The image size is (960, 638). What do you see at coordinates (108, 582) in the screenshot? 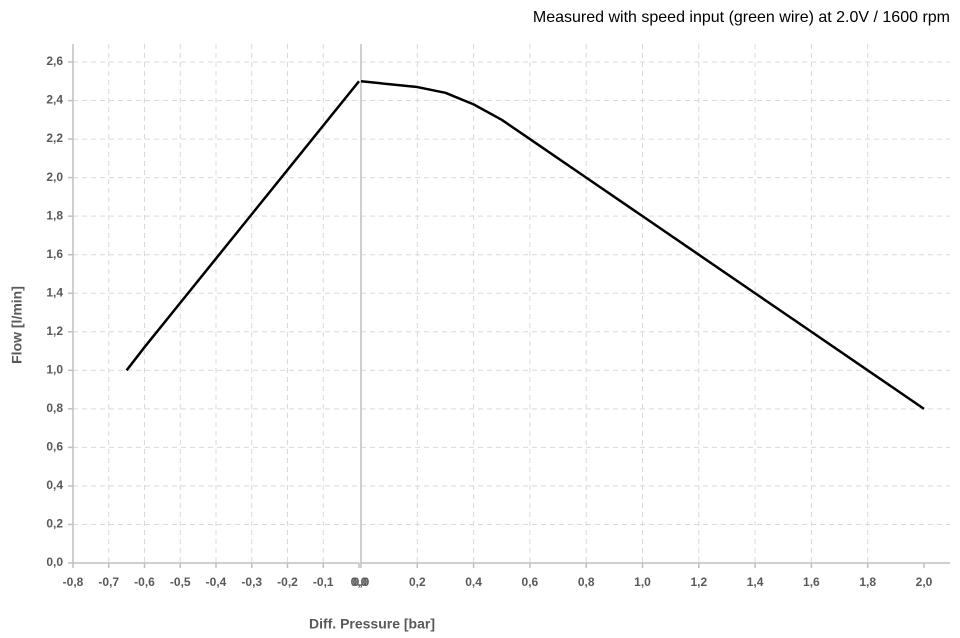
I see `x-tick-label: -0,7` at bounding box center [108, 582].